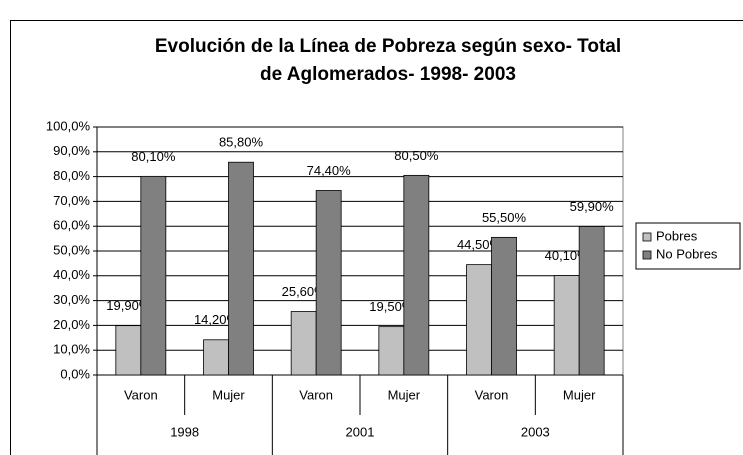 The height and width of the screenshot is (455, 743). Describe the element at coordinates (567, 255) in the screenshot. I see `value-label: 40,10%` at that location.